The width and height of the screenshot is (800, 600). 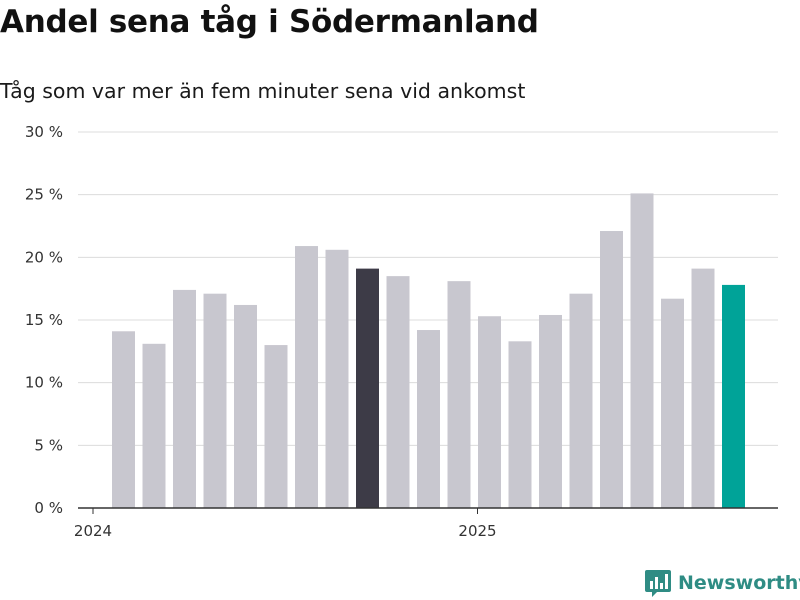 What do you see at coordinates (426, 523) in the screenshot?
I see `x-axis: 2024 2025` at bounding box center [426, 523].